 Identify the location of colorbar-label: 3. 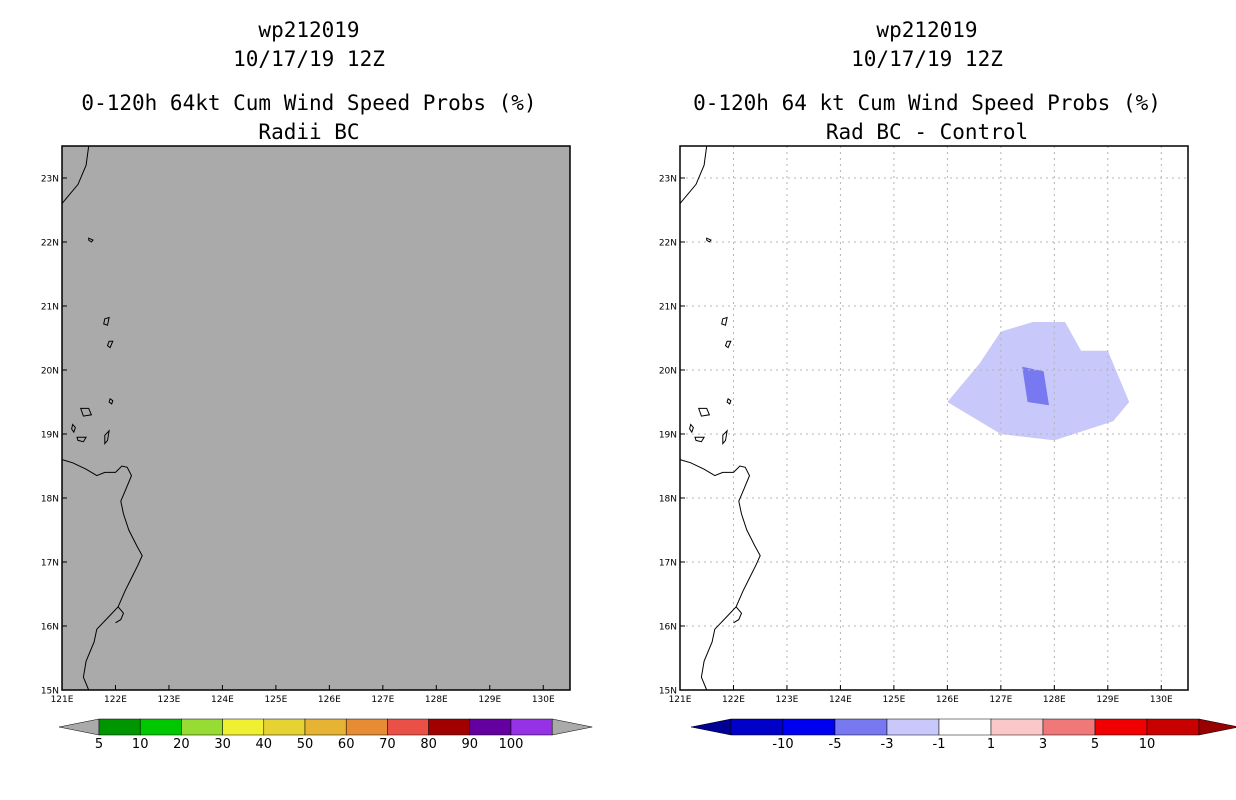
(1043, 744).